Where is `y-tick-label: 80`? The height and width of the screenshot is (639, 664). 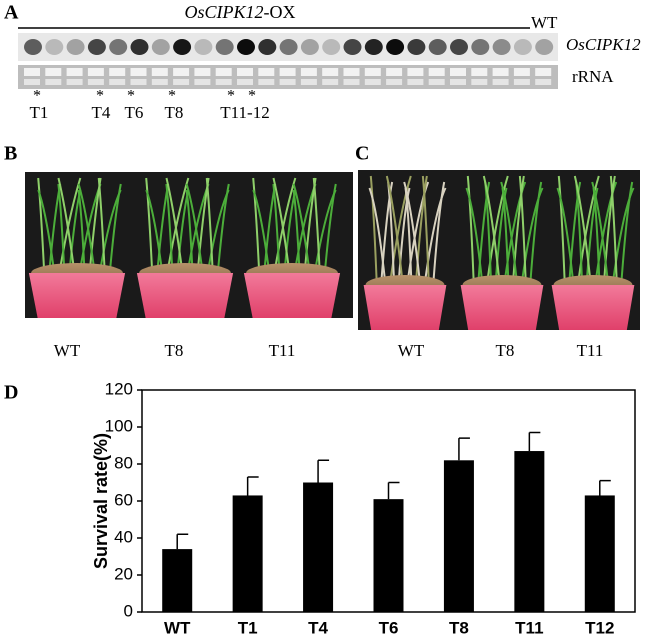
y-tick-label: 80 is located at coordinates (123, 462).